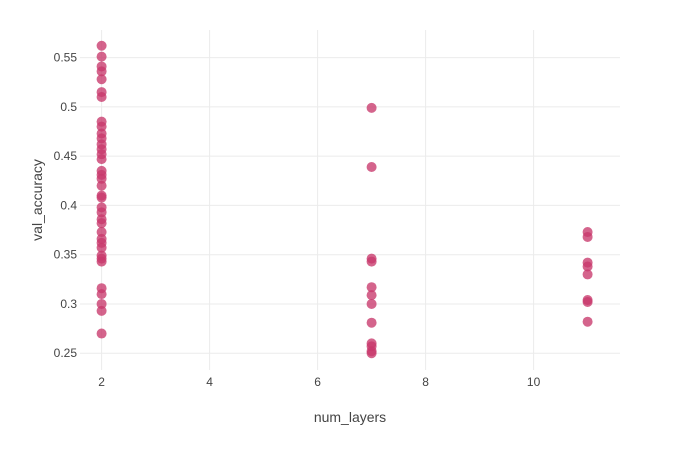 The height and width of the screenshot is (450, 700). I want to click on x-tick-label: 8, so click(425, 382).